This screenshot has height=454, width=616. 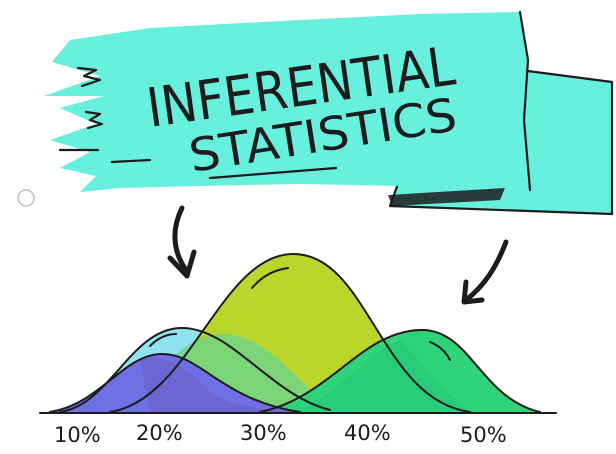 What do you see at coordinates (77, 435) in the screenshot?
I see `tick-label: 10%` at bounding box center [77, 435].